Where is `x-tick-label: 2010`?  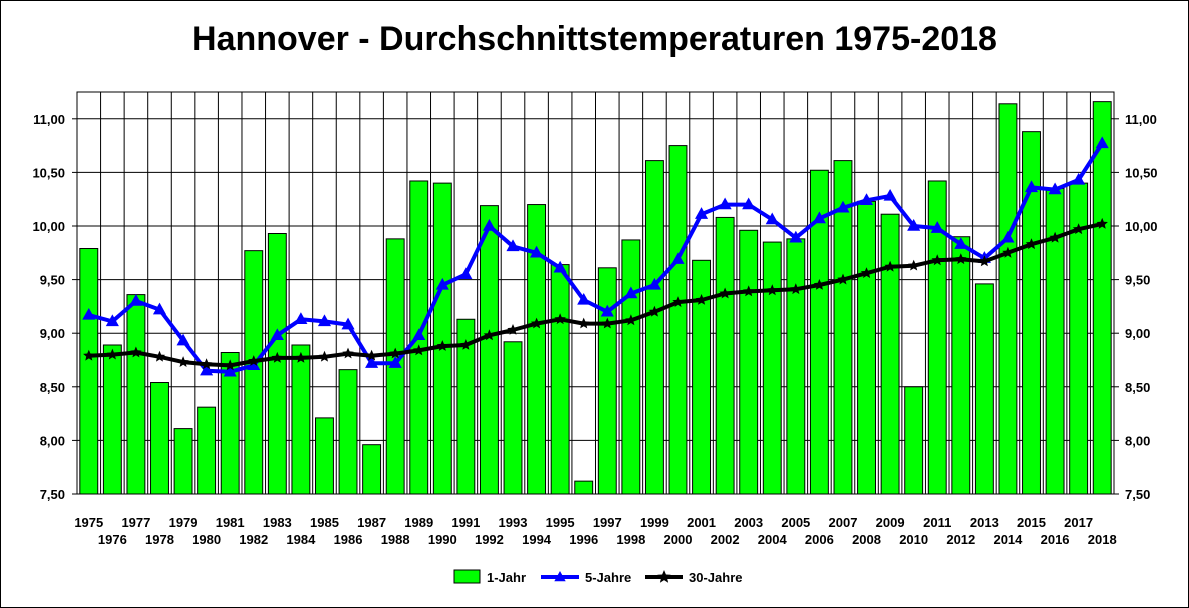
x-tick-label: 2010 is located at coordinates (913, 539).